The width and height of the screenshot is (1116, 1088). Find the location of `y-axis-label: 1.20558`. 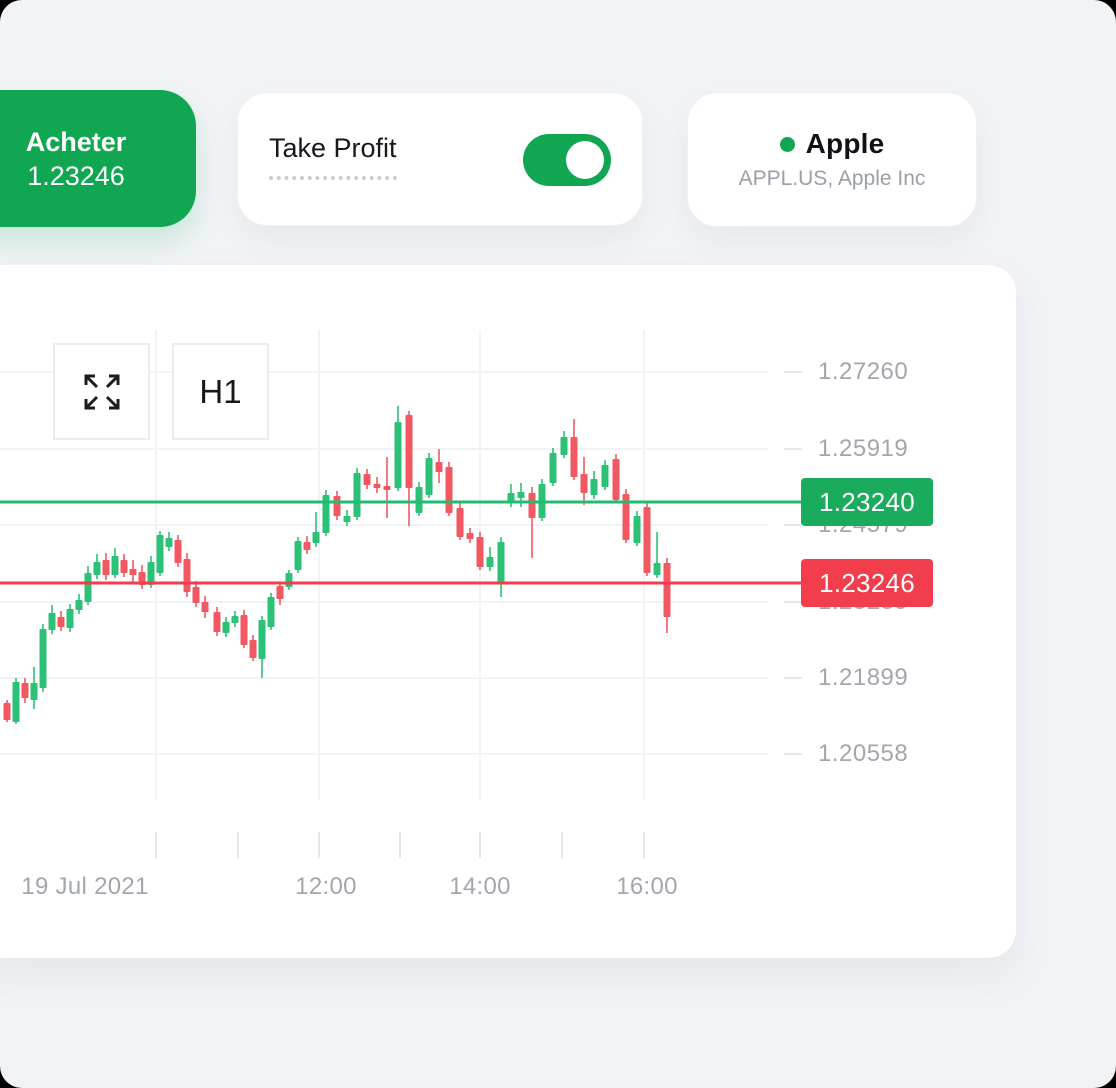

y-axis-label: 1.20558 is located at coordinates (863, 753).